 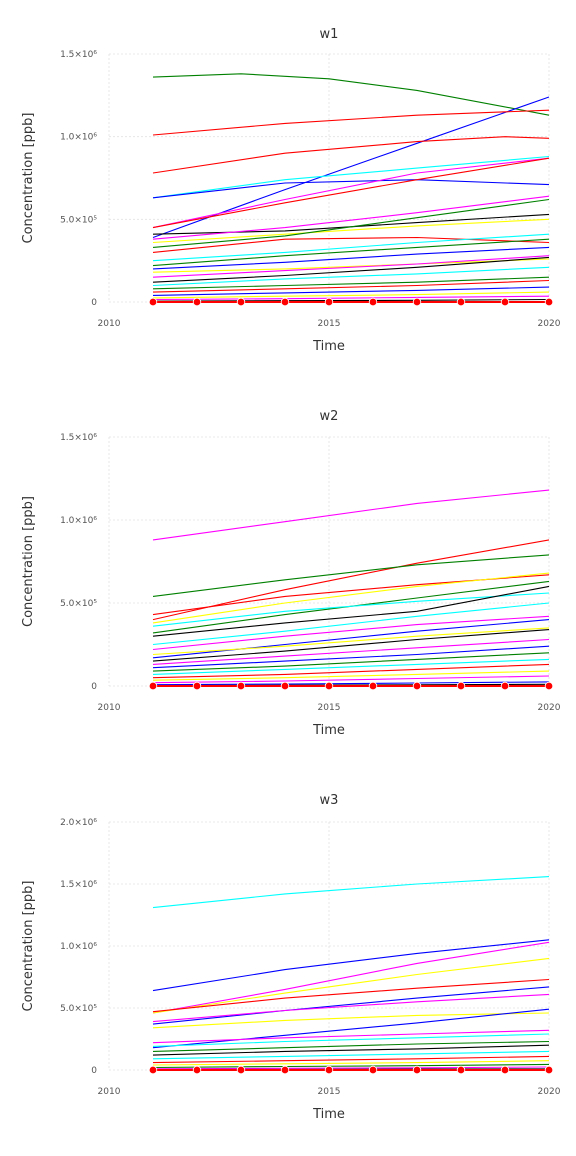 I want to click on y-tick-label: 2.0×10⁶, so click(x=78, y=823).